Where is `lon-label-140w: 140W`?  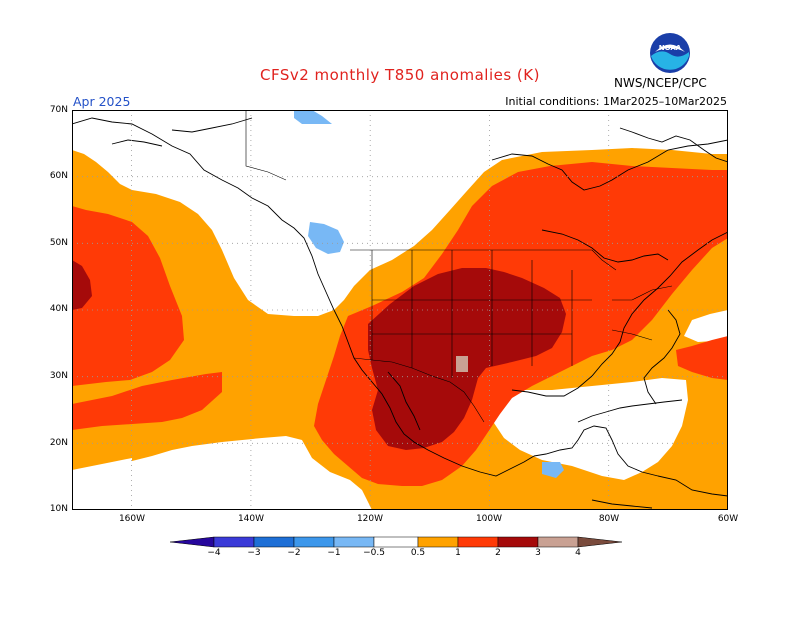 lon-label-140w: 140W is located at coordinates (251, 519).